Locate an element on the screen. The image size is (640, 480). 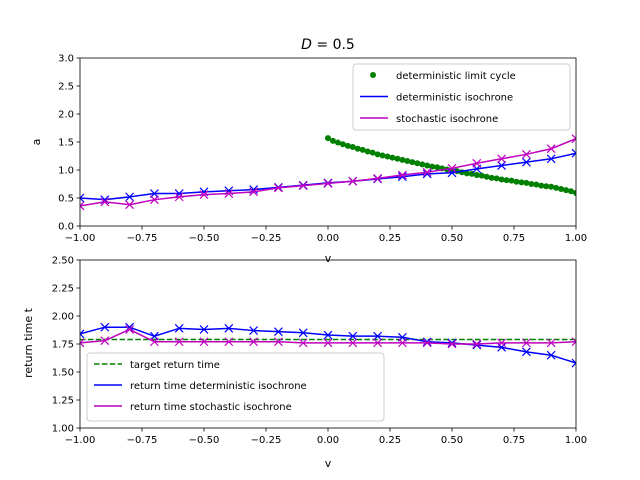
bottom-chart-series-area is located at coordinates (328, 345).